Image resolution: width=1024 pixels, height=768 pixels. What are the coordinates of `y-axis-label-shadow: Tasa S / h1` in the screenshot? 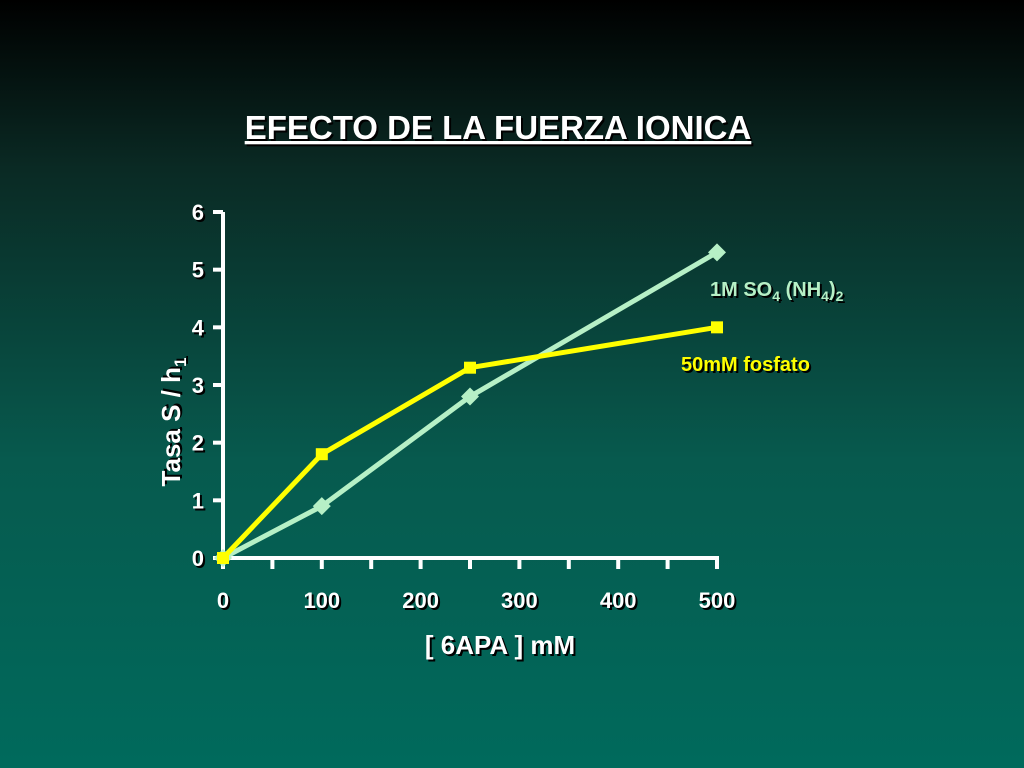 It's located at (175, 420).